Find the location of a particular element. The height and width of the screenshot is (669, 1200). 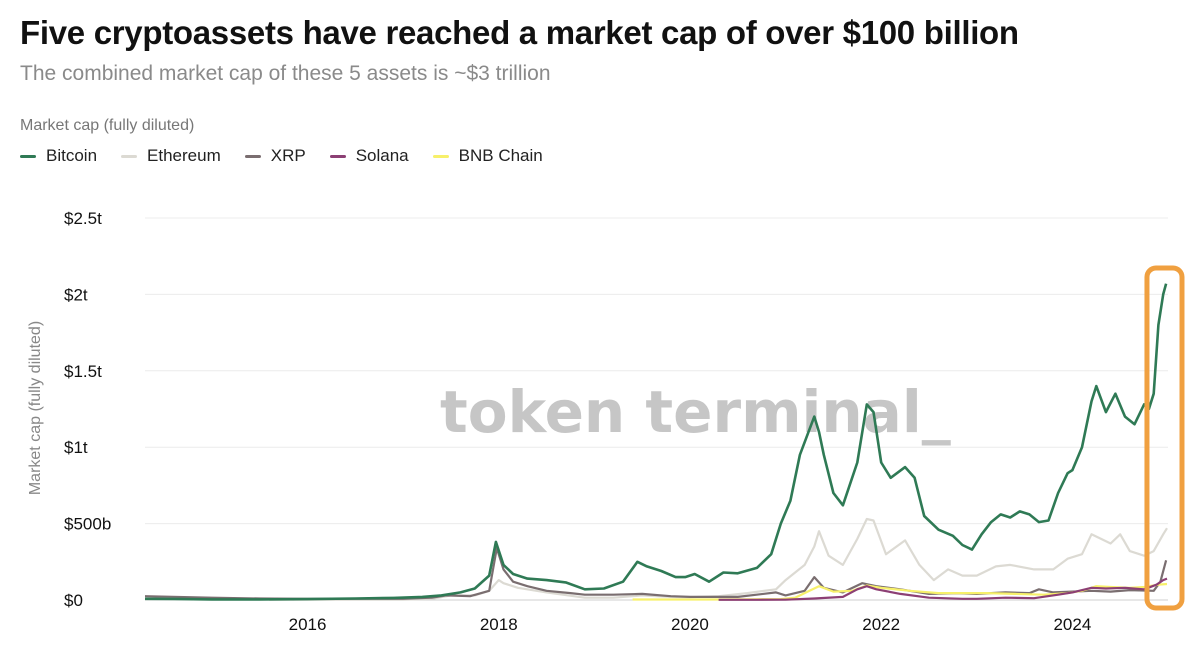

legend-item-bnb-chain: BNB Chain is located at coordinates (487, 156).